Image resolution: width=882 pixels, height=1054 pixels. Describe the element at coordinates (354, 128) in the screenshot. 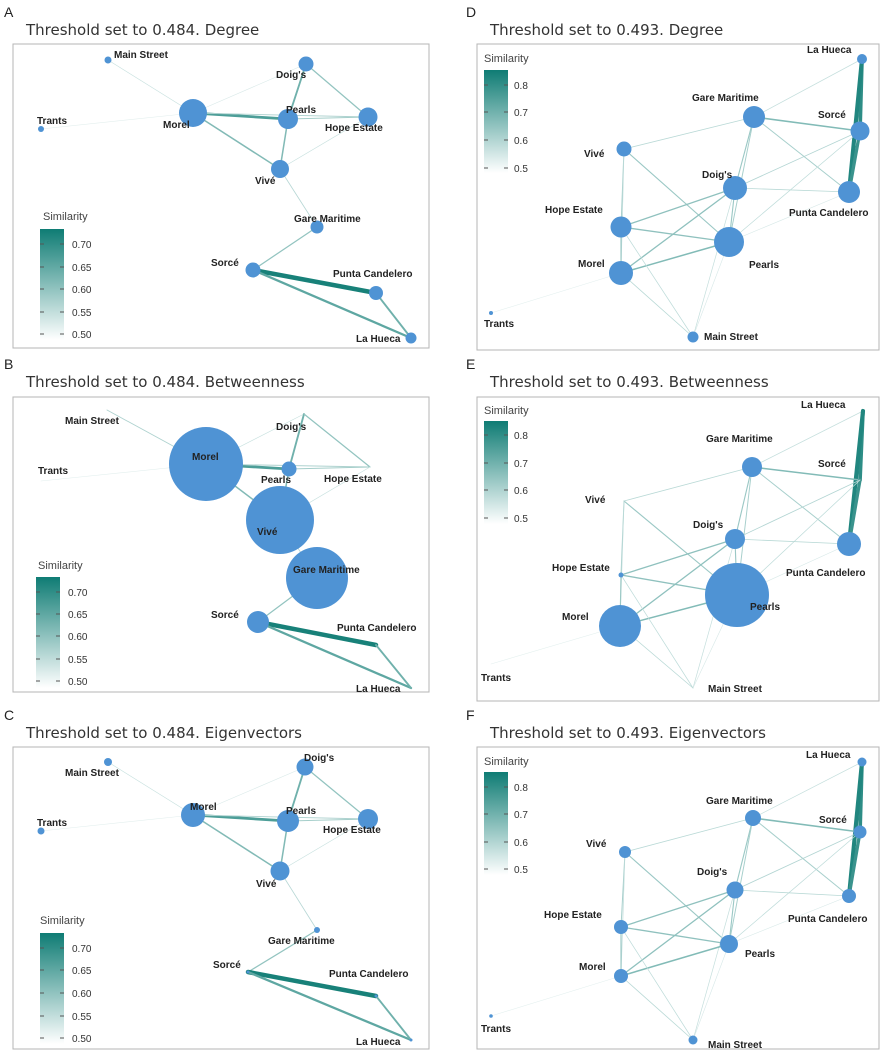

I see `node-label: Hope Estate` at that location.